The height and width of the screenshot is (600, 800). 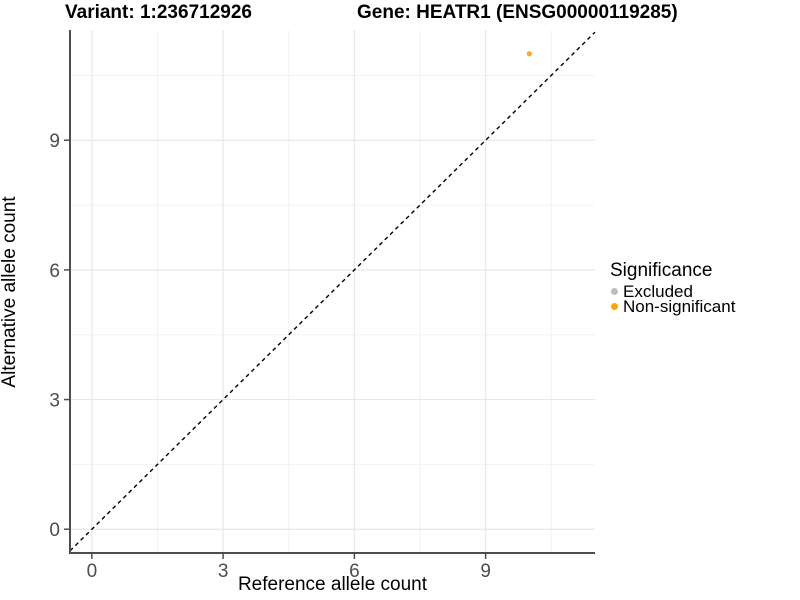 I want to click on x-tick-label: 0, so click(x=92, y=571).